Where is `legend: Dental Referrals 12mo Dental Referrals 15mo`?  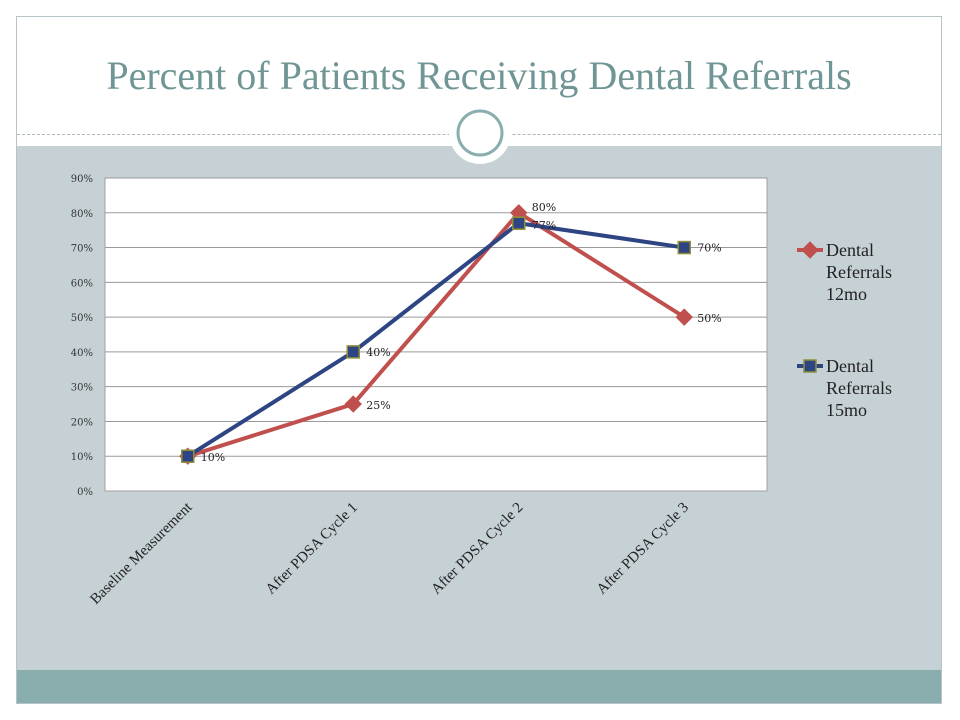 legend: Dental Referrals 12mo Dental Referrals 15mo is located at coordinates (844, 330).